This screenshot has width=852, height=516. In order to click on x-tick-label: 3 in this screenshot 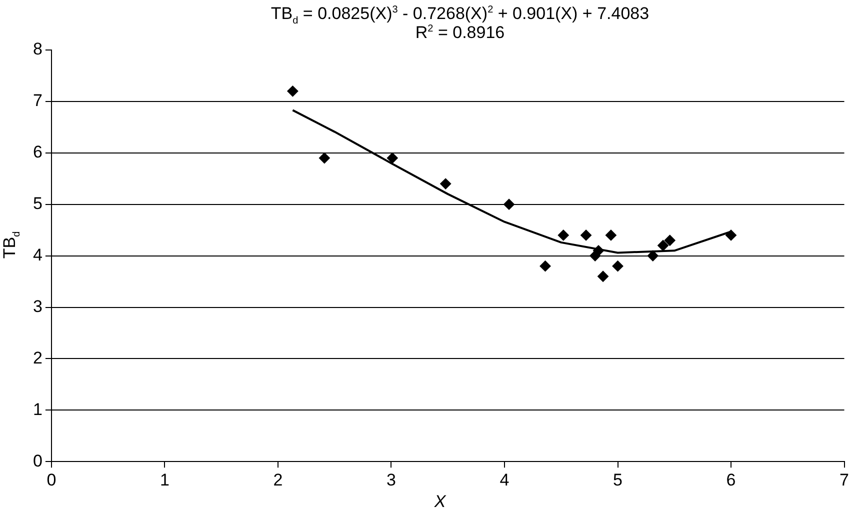, I will do `click(391, 480)`.